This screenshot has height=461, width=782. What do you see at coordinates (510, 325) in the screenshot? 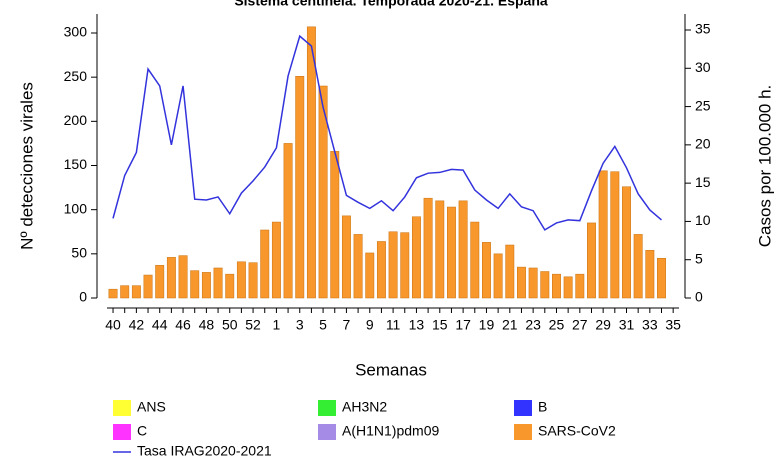
I see `x-tick-label: 21` at bounding box center [510, 325].